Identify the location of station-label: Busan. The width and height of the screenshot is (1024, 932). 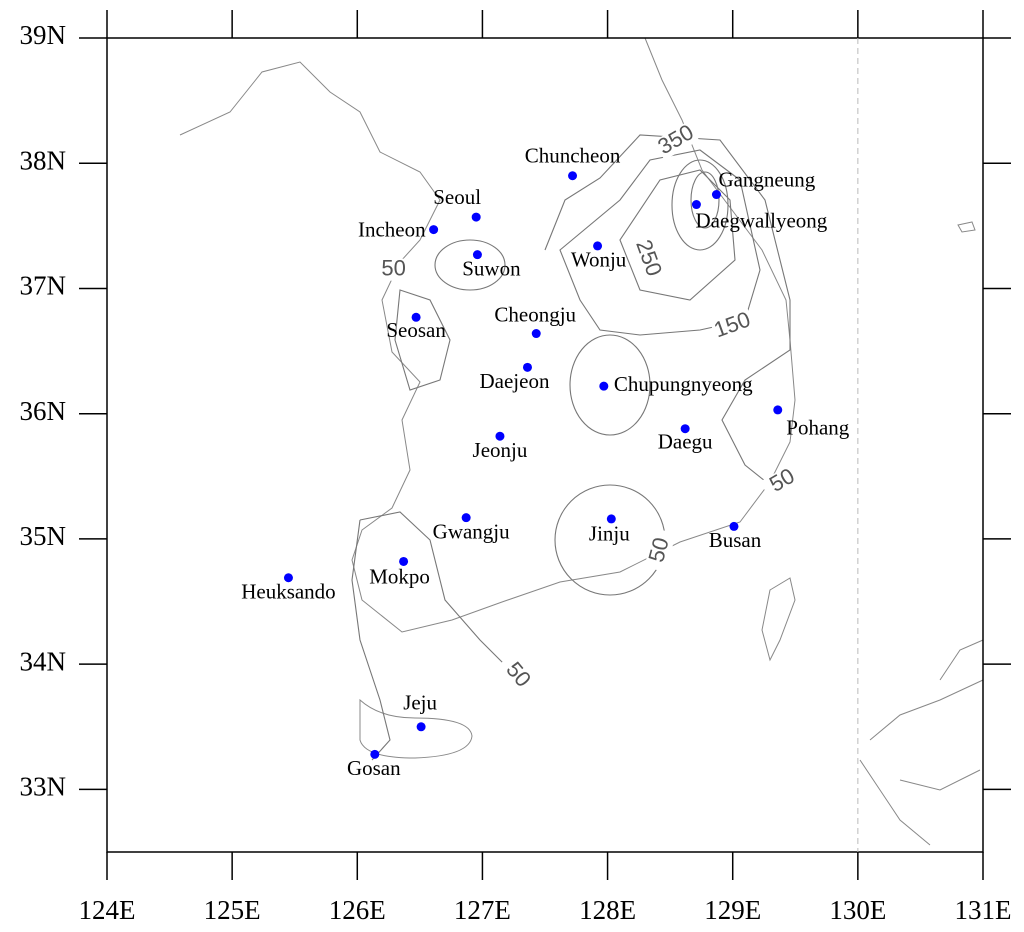
(735, 540).